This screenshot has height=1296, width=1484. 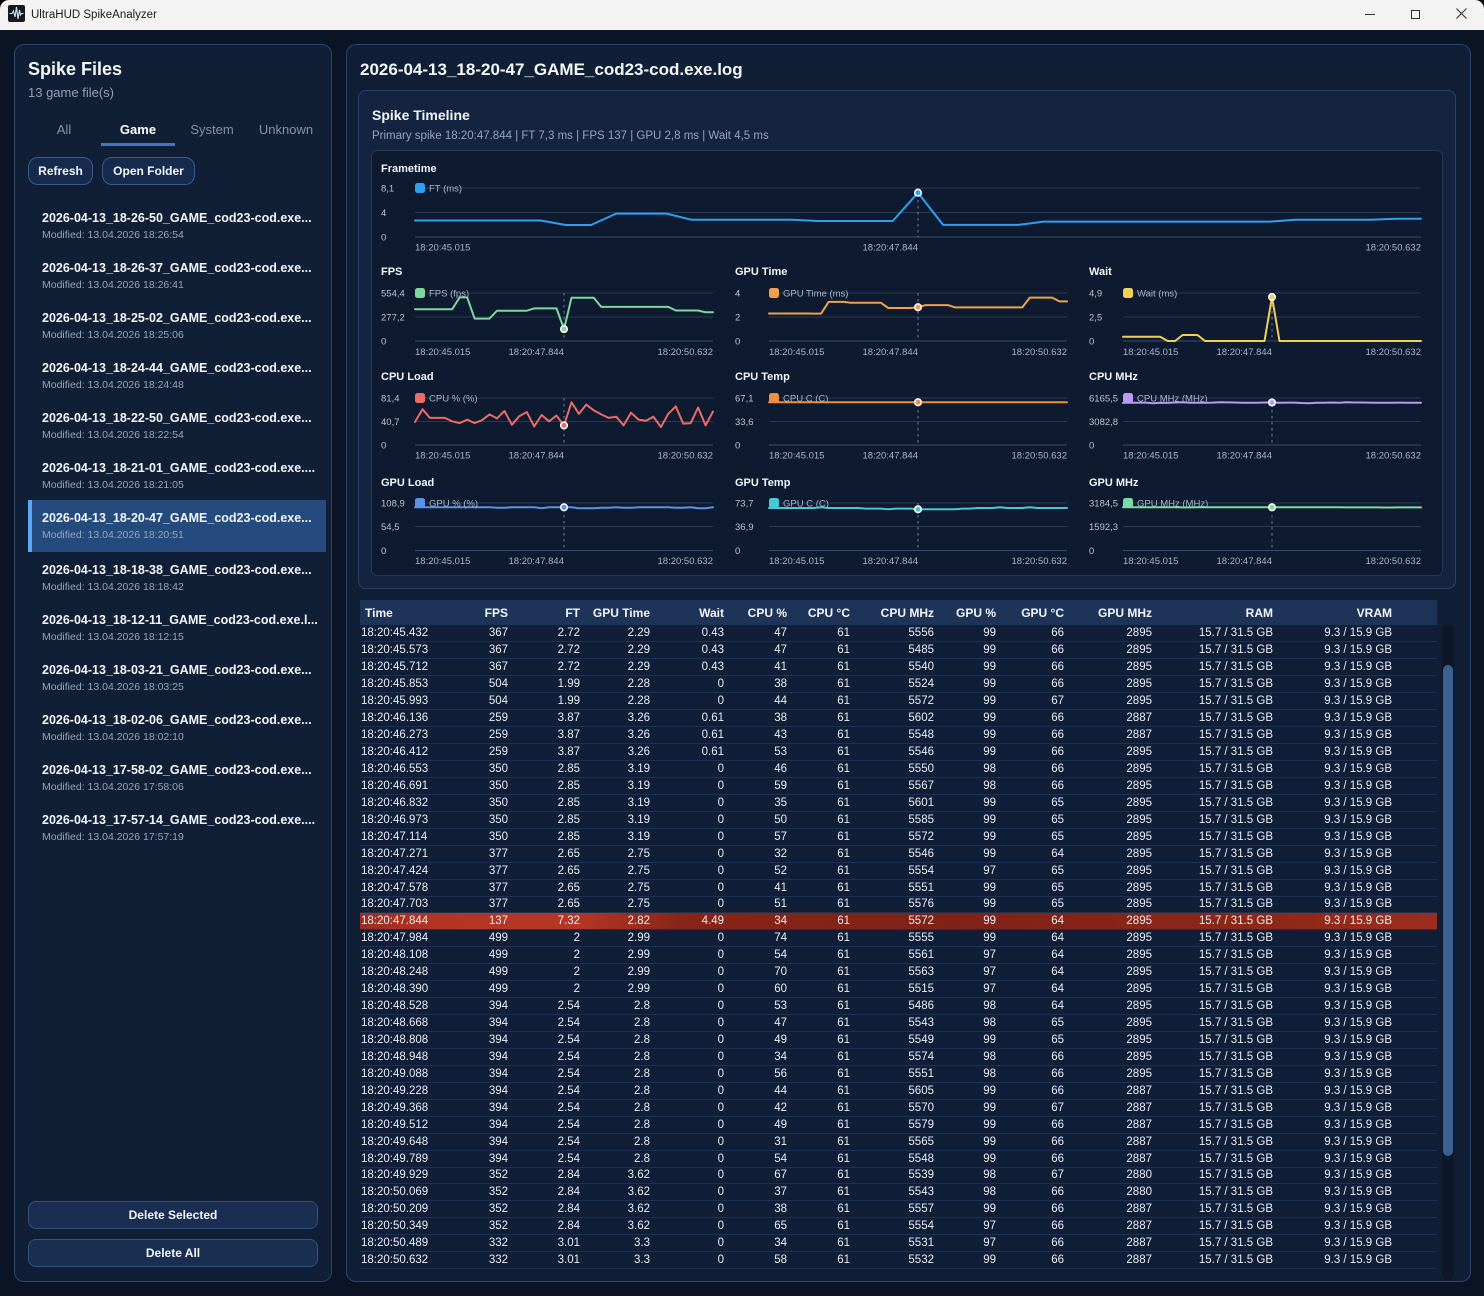 What do you see at coordinates (1103, 504) in the screenshot?
I see `svg-text: 3184,5` at bounding box center [1103, 504].